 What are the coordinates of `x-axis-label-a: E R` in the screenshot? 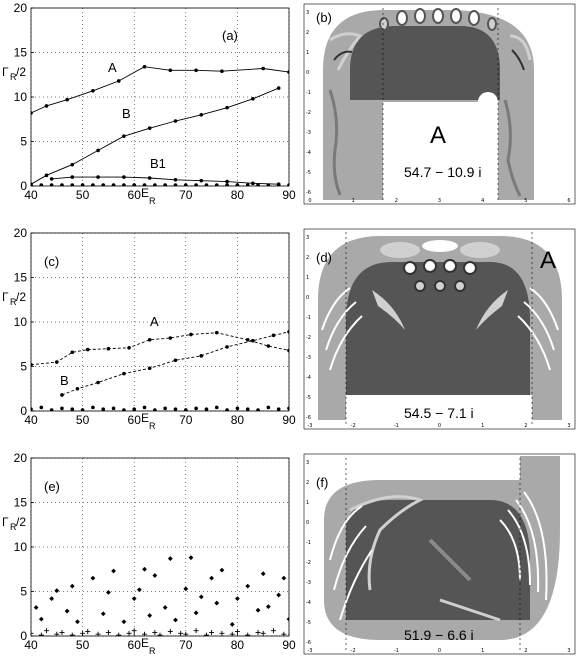 It's located at (148, 196).